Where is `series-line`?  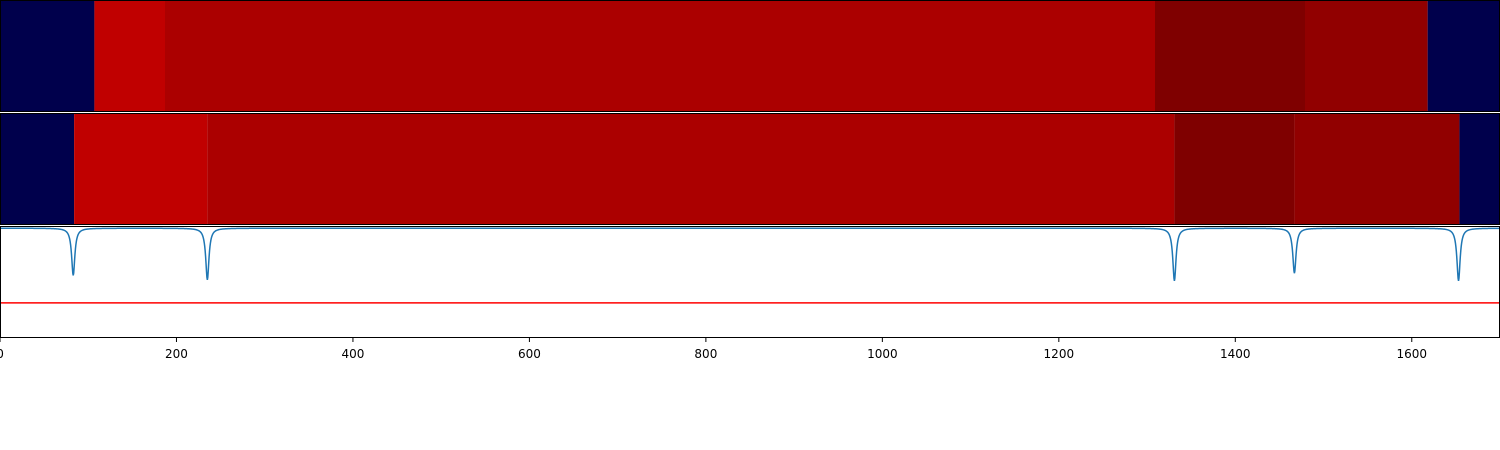
series-line is located at coordinates (750, 254).